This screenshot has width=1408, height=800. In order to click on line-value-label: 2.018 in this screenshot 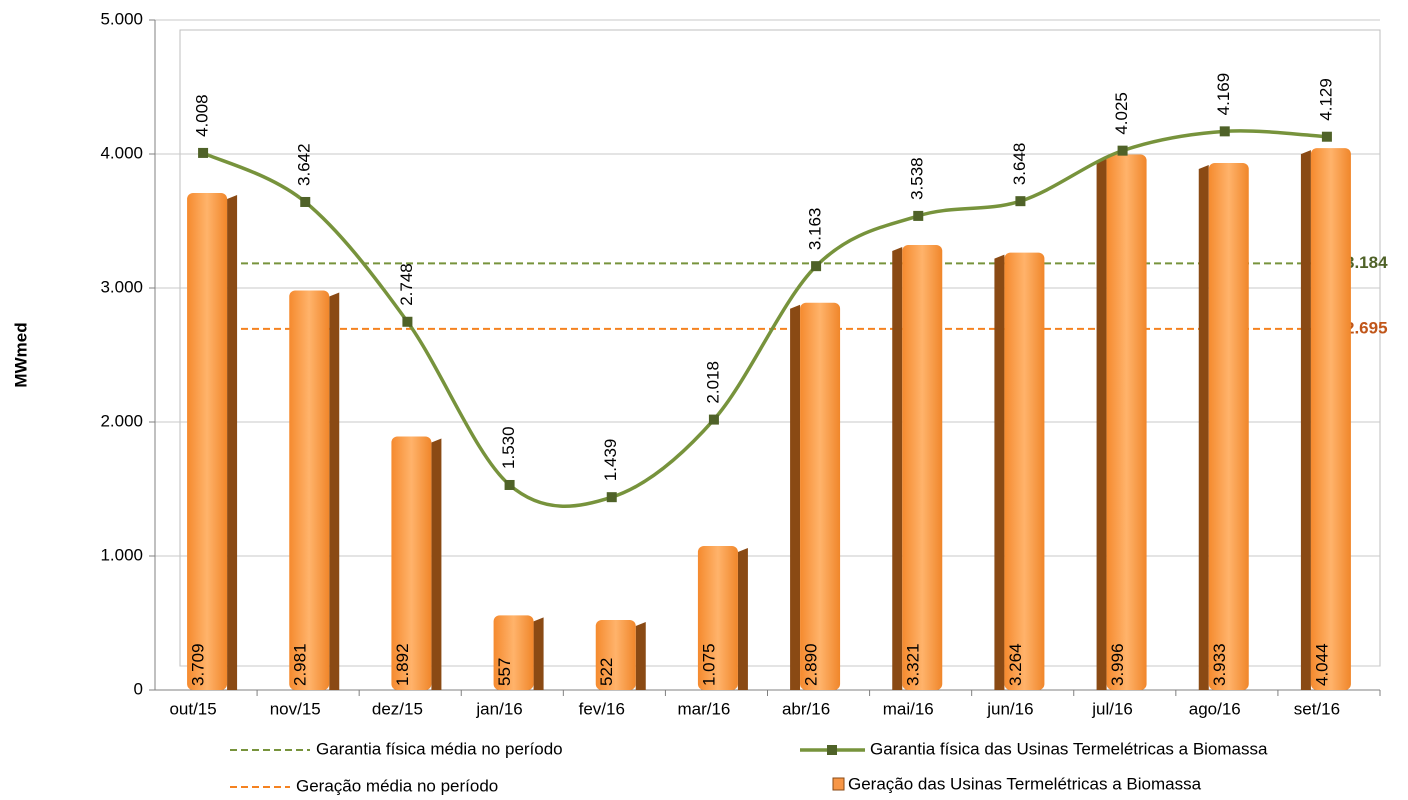, I will do `click(712, 382)`.